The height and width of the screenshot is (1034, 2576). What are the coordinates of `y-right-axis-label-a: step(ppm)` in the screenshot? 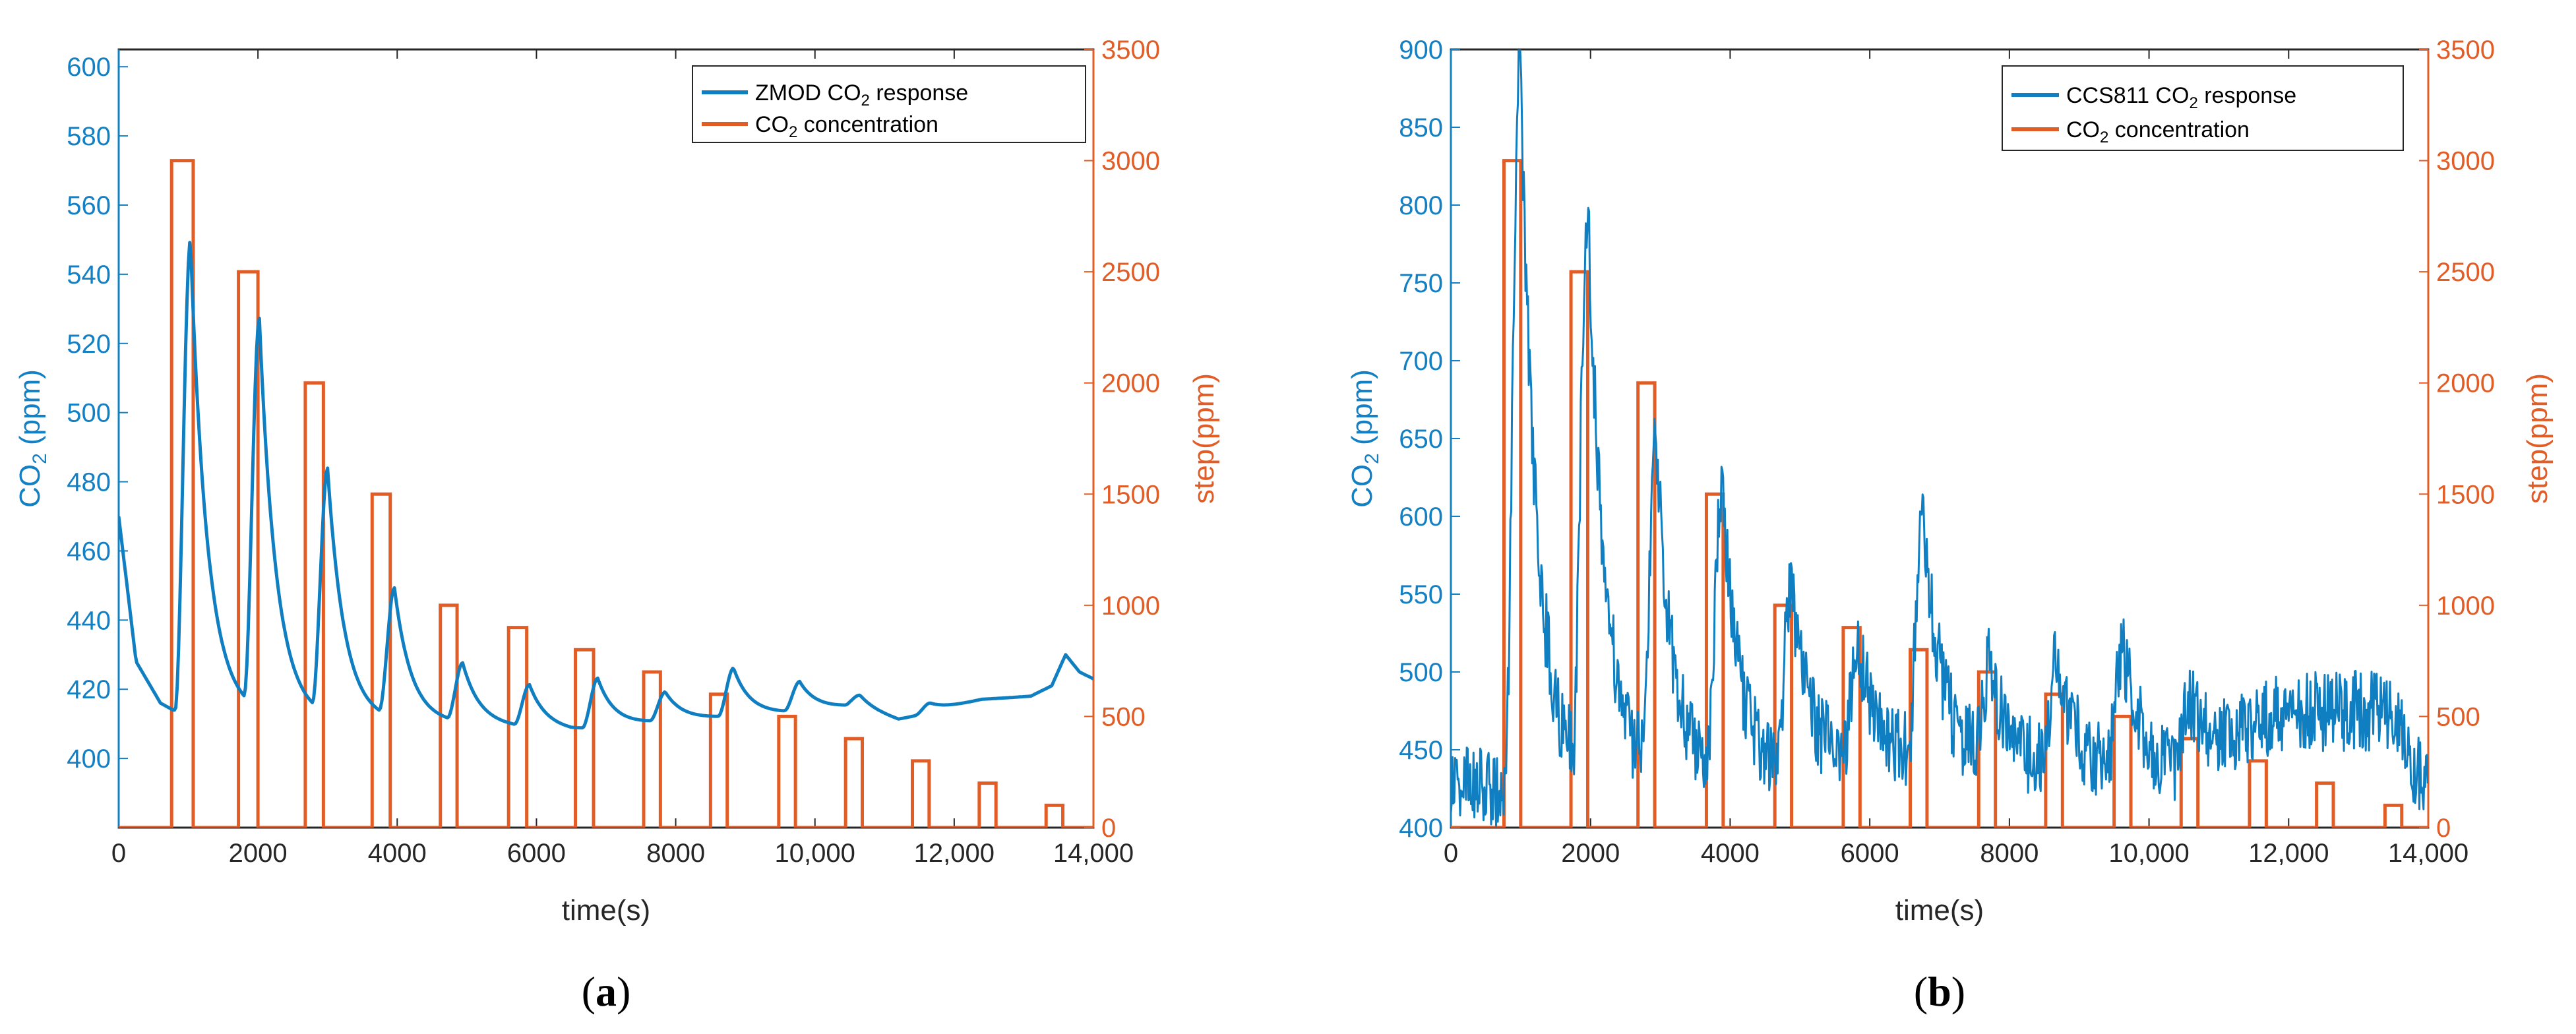 It's located at (1204, 439).